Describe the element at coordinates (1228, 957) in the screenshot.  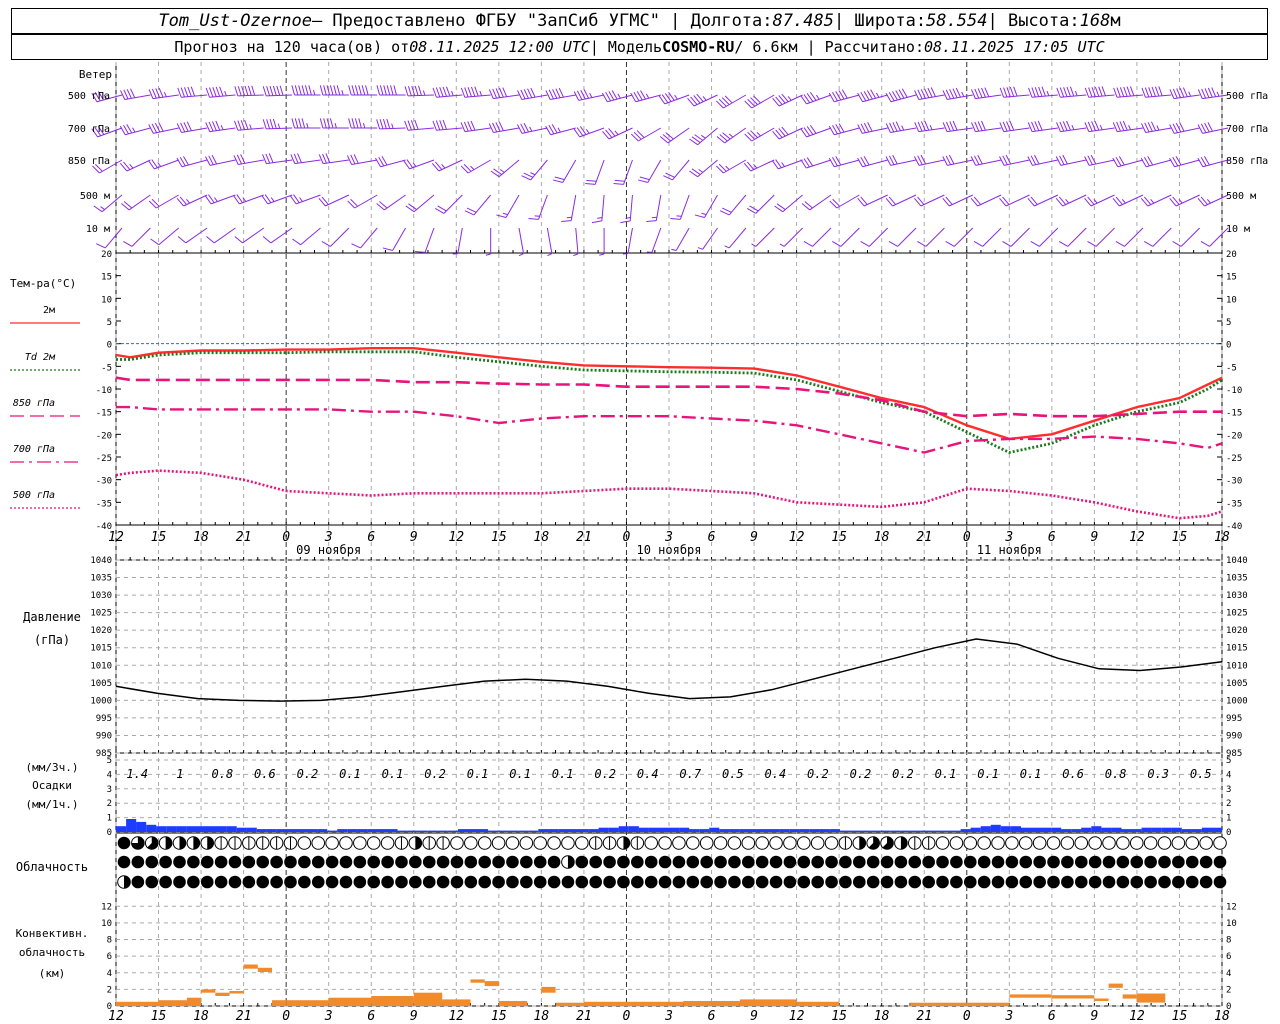
I see `conv-tick-label-right: 6` at that location.